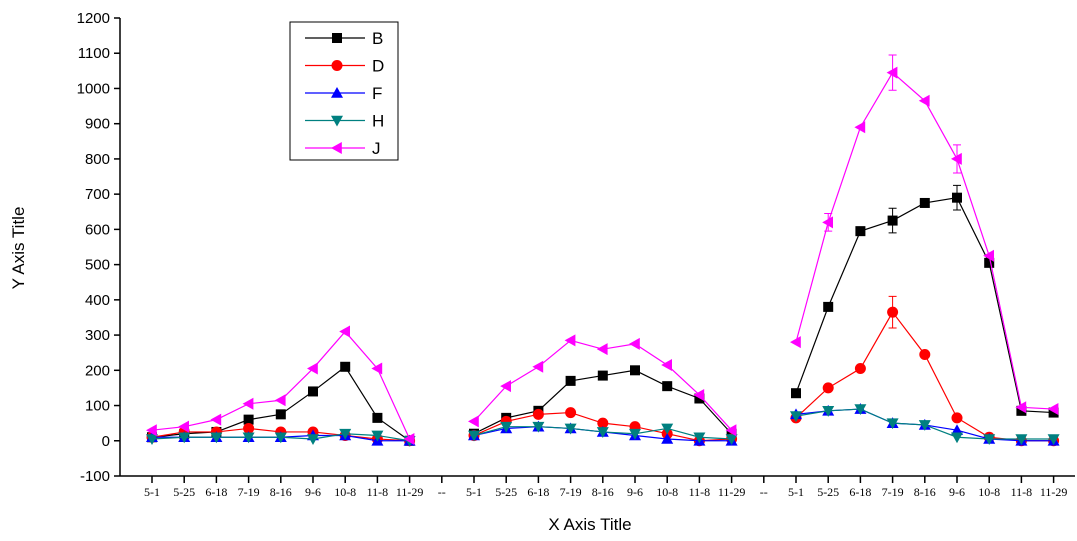  Describe the element at coordinates (378, 66) in the screenshot. I see `legend-label: D` at that location.